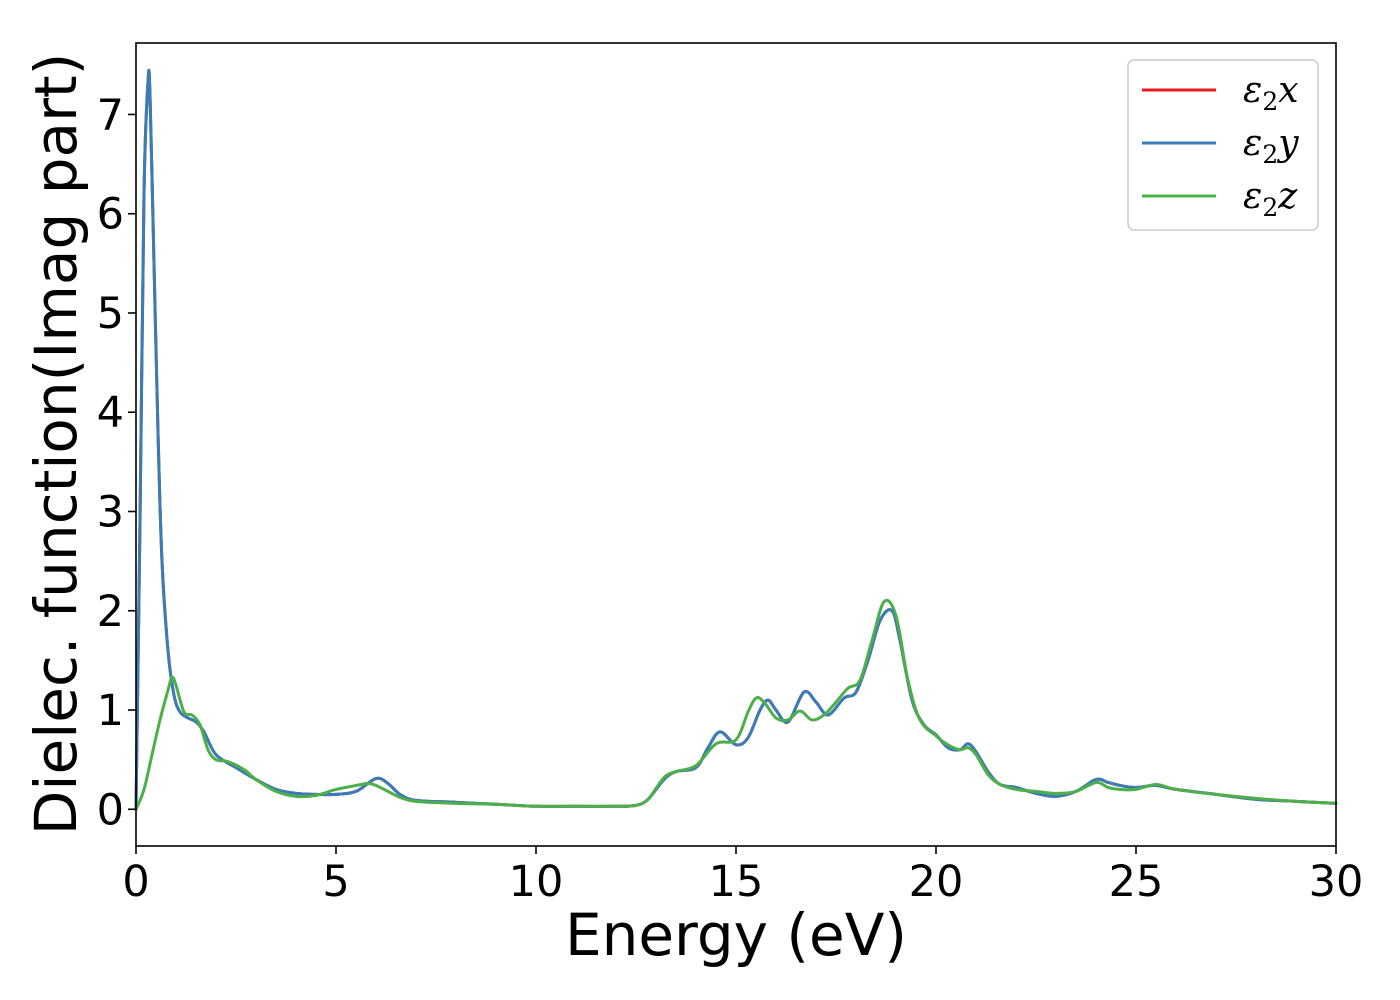 The width and height of the screenshot is (1400, 1000). I want to click on x-tick-label: 5, so click(335, 882).